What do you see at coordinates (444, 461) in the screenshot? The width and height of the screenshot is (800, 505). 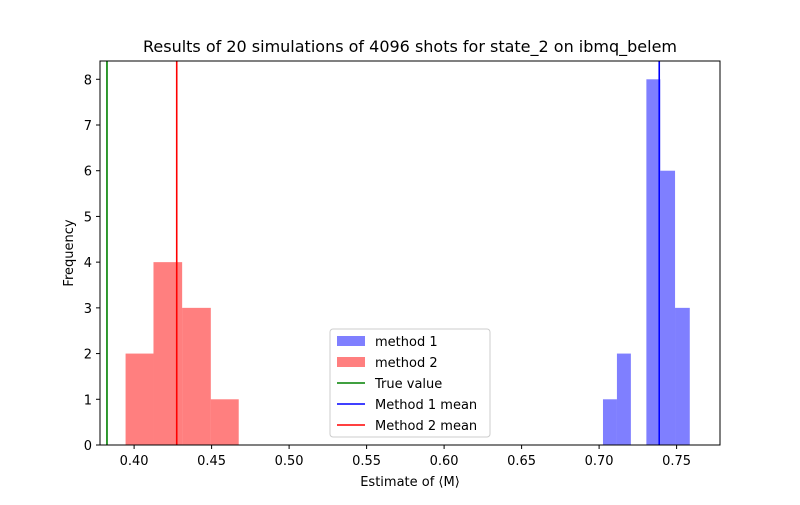 I see `x-tick-label: 0.60` at bounding box center [444, 461].